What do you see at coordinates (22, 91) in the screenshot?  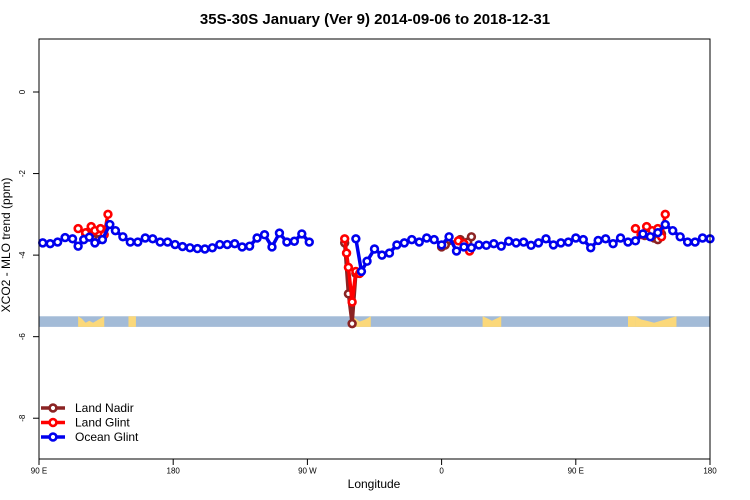 I see `y-tick-label: 0` at bounding box center [22, 91].